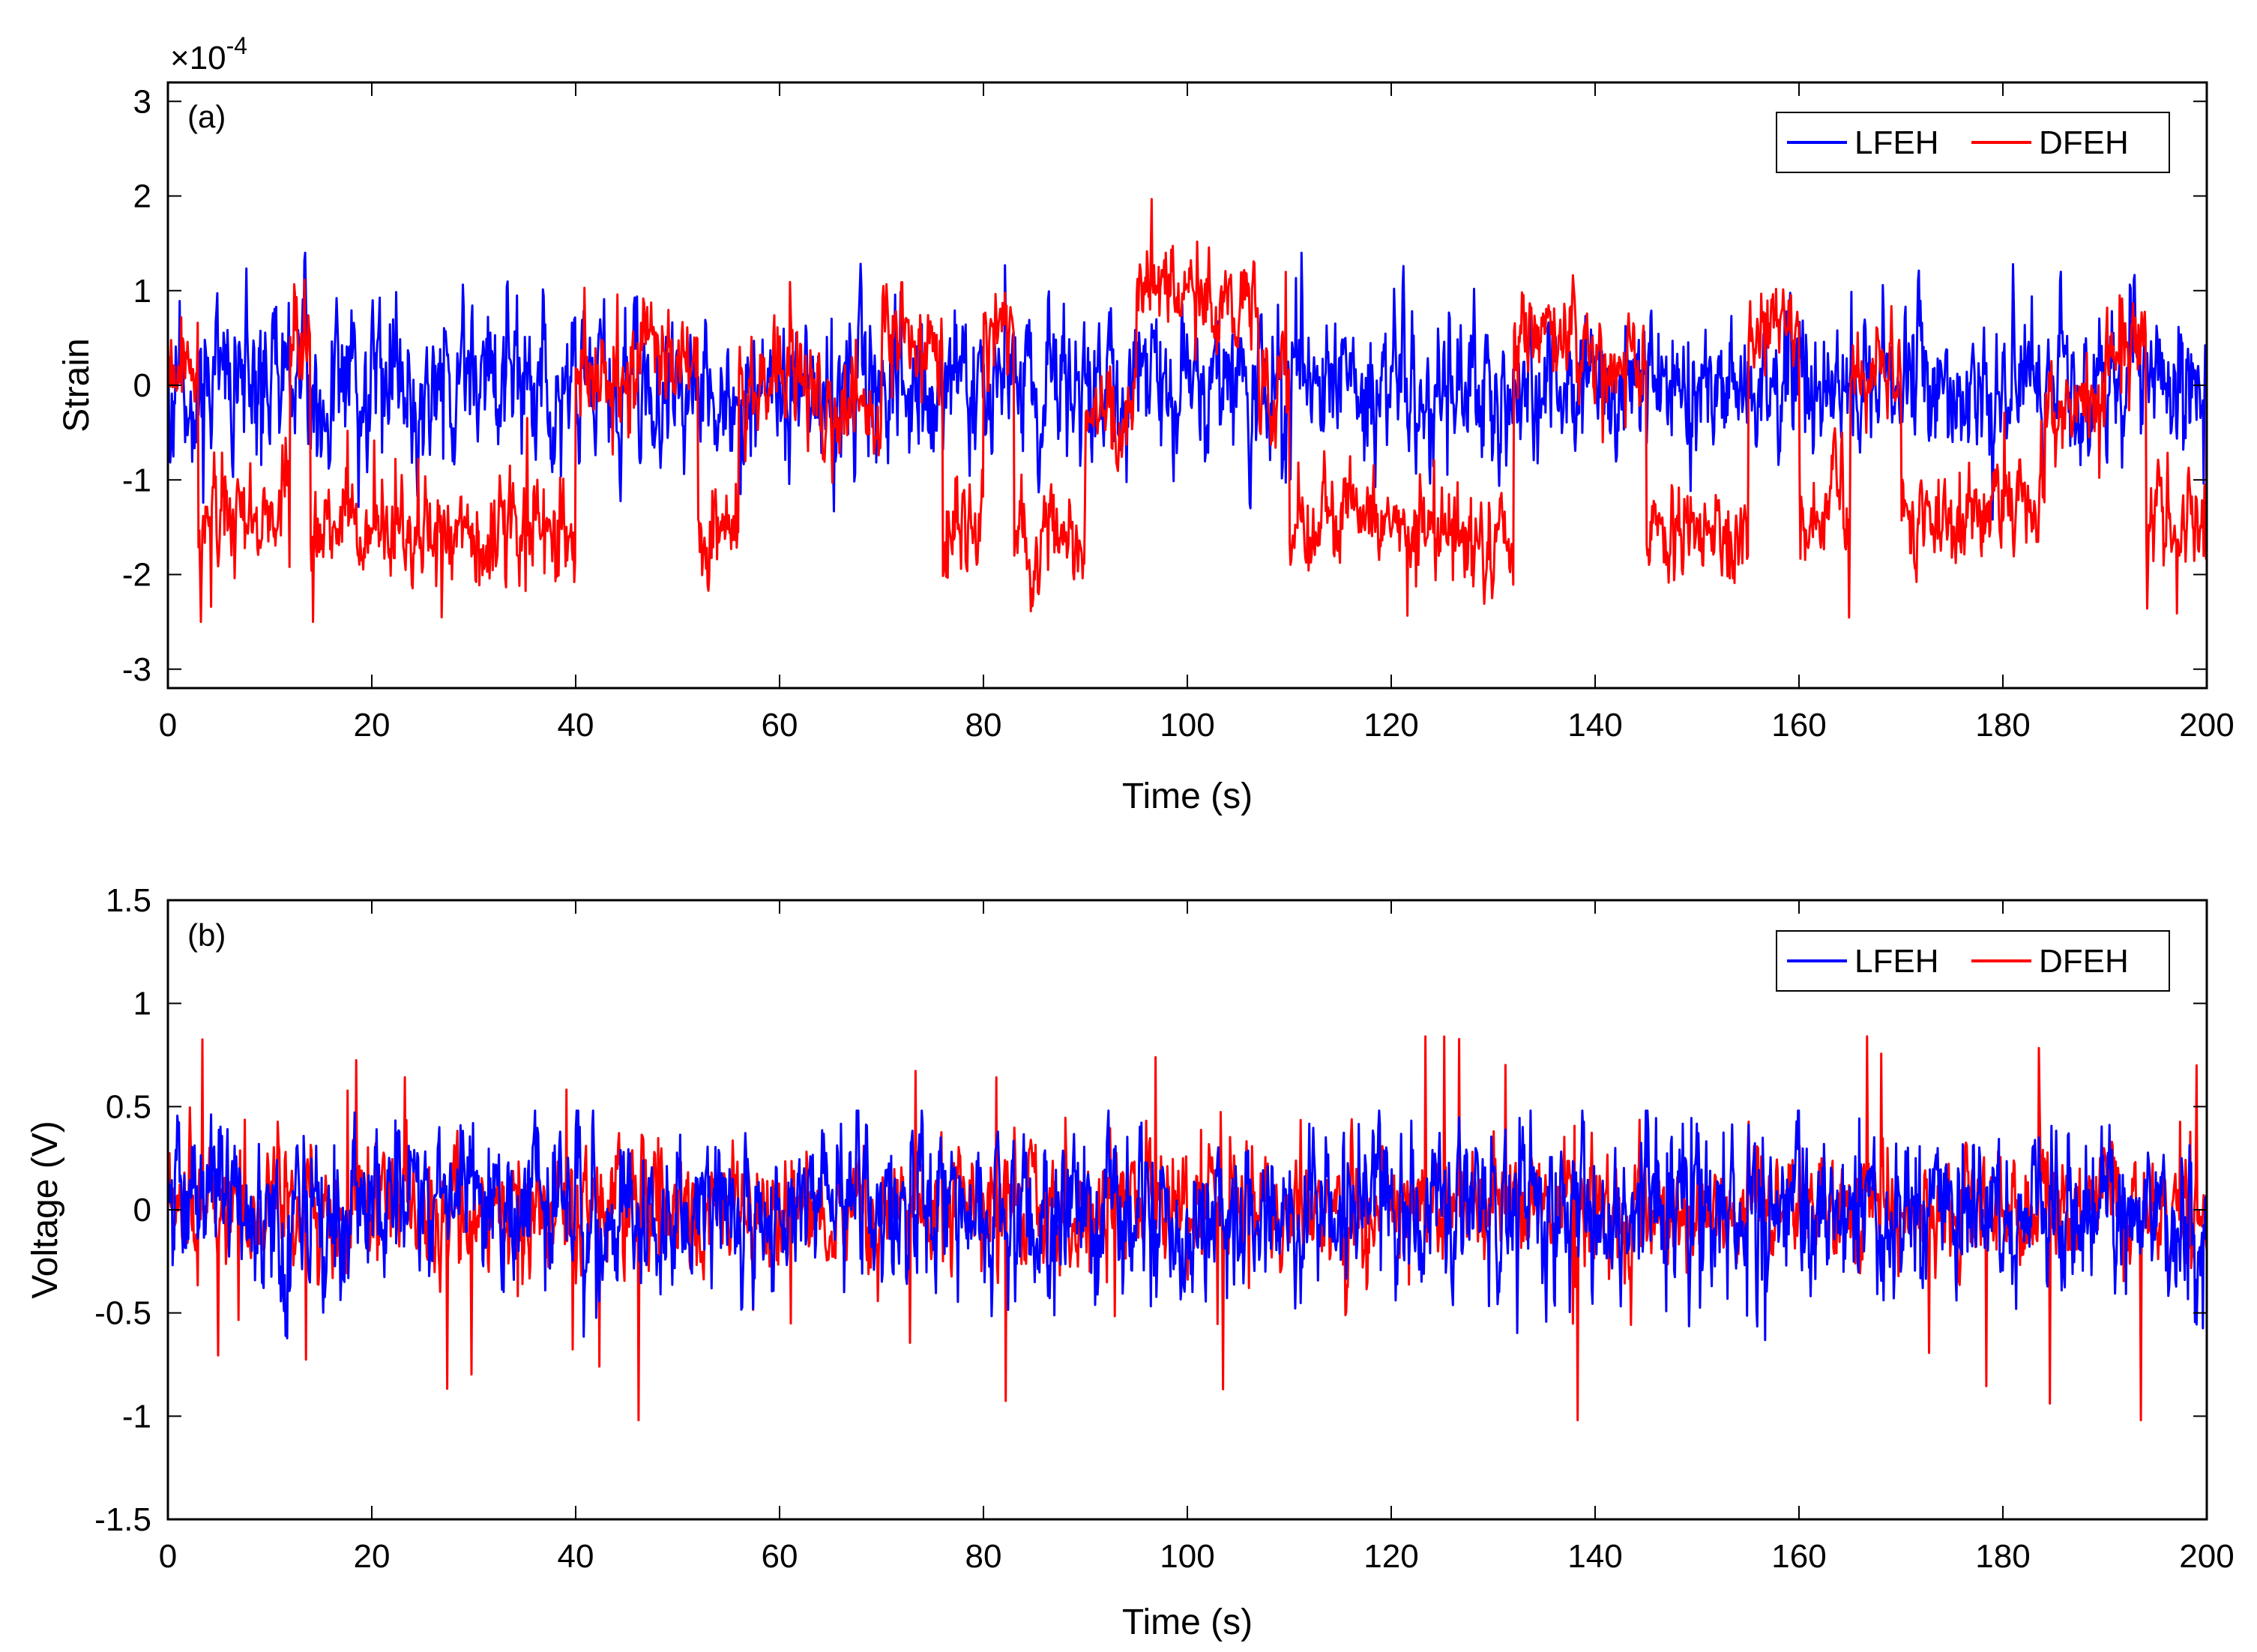 Image resolution: width=2257 pixels, height=1652 pixels. Describe the element at coordinates (128, 900) in the screenshot. I see `y-tick-label: 1.5` at that location.